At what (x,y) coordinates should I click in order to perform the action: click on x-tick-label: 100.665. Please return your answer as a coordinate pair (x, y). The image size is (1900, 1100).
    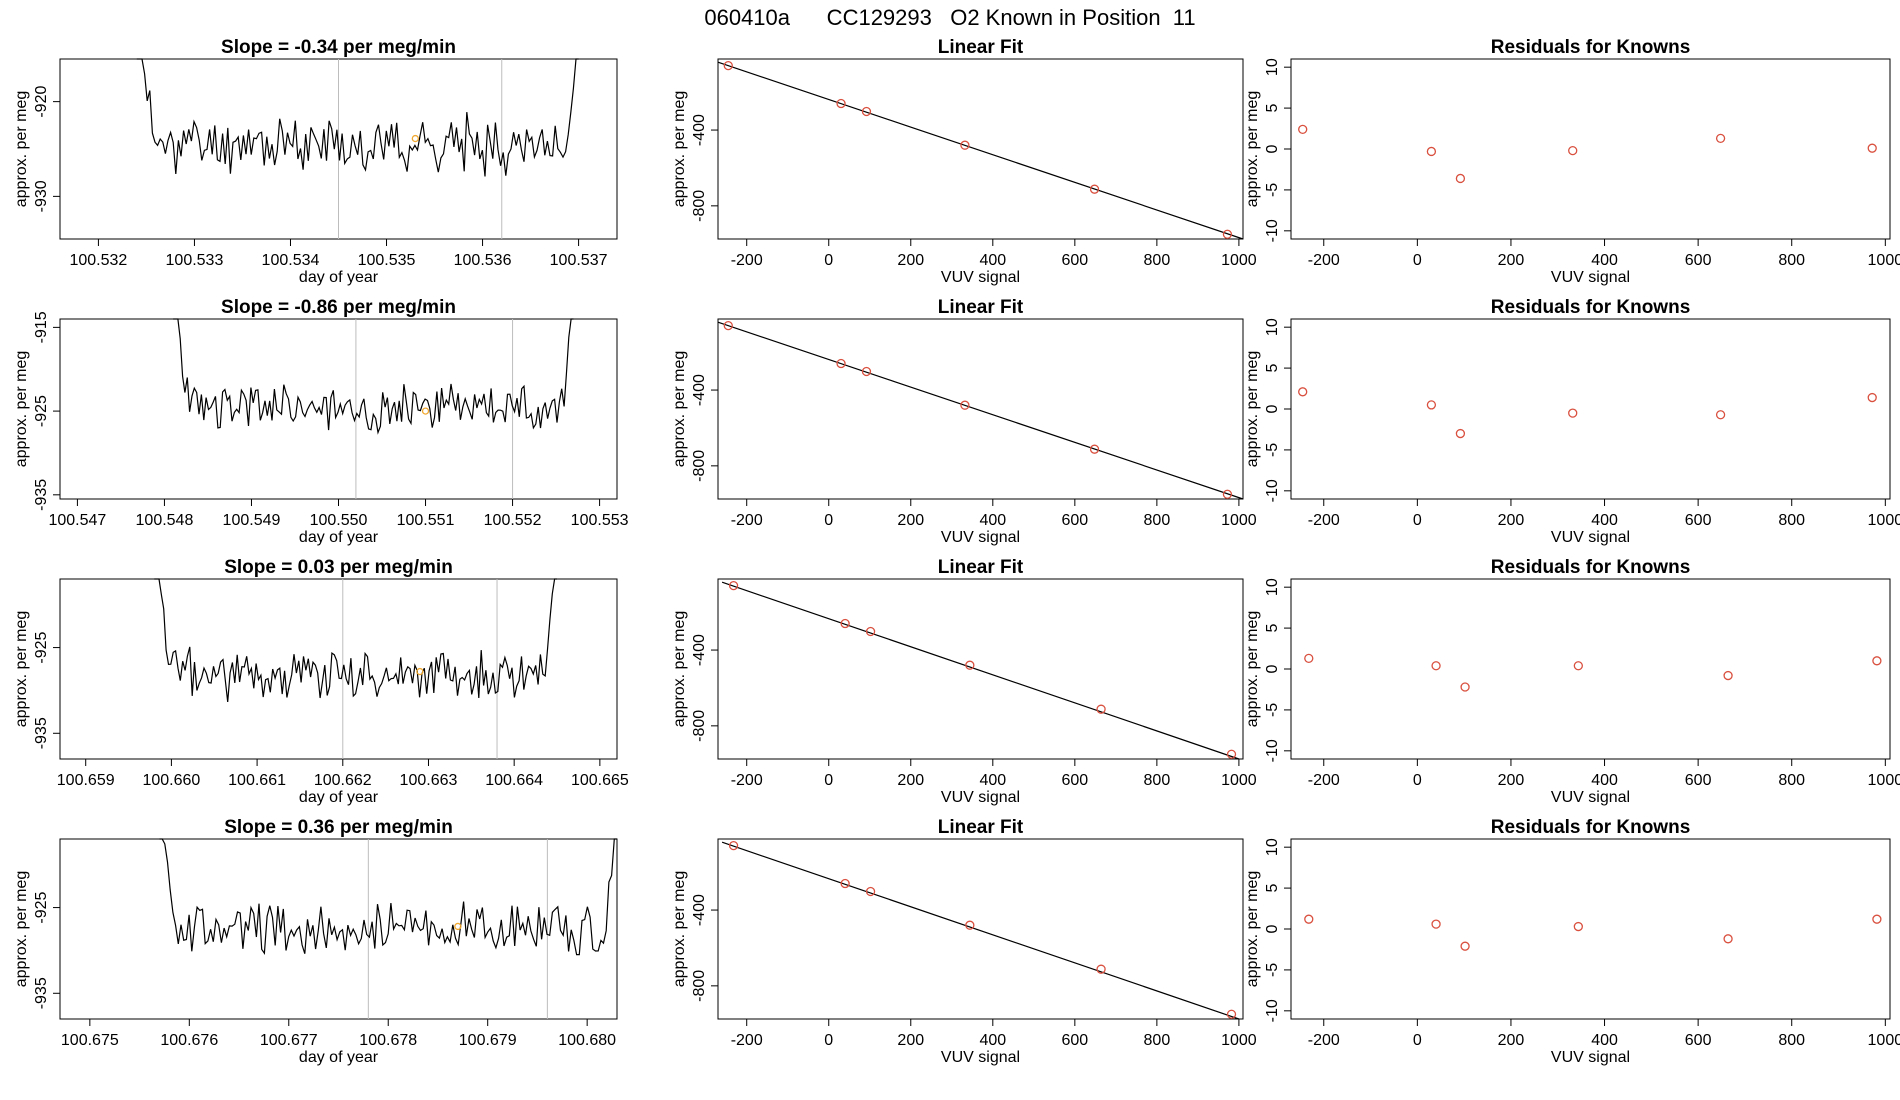
    Looking at the image, I should click on (600, 780).